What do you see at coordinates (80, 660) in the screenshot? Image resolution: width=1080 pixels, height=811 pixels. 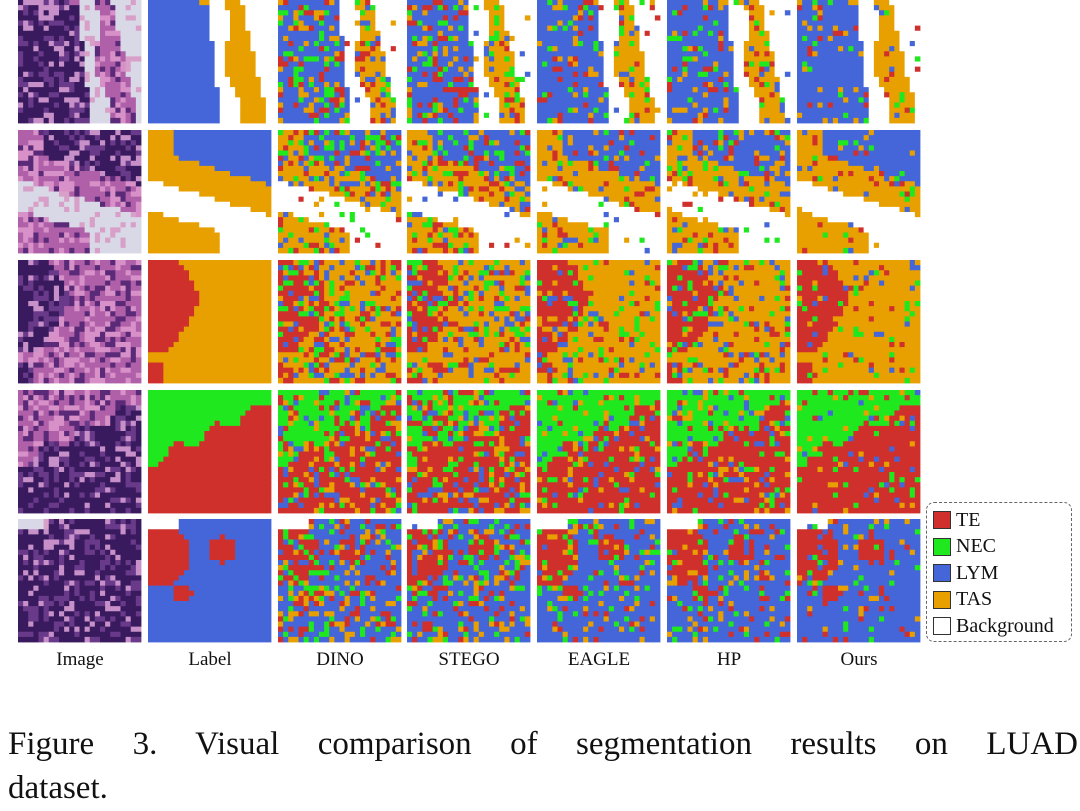 I see `column-label-image: Image` at bounding box center [80, 660].